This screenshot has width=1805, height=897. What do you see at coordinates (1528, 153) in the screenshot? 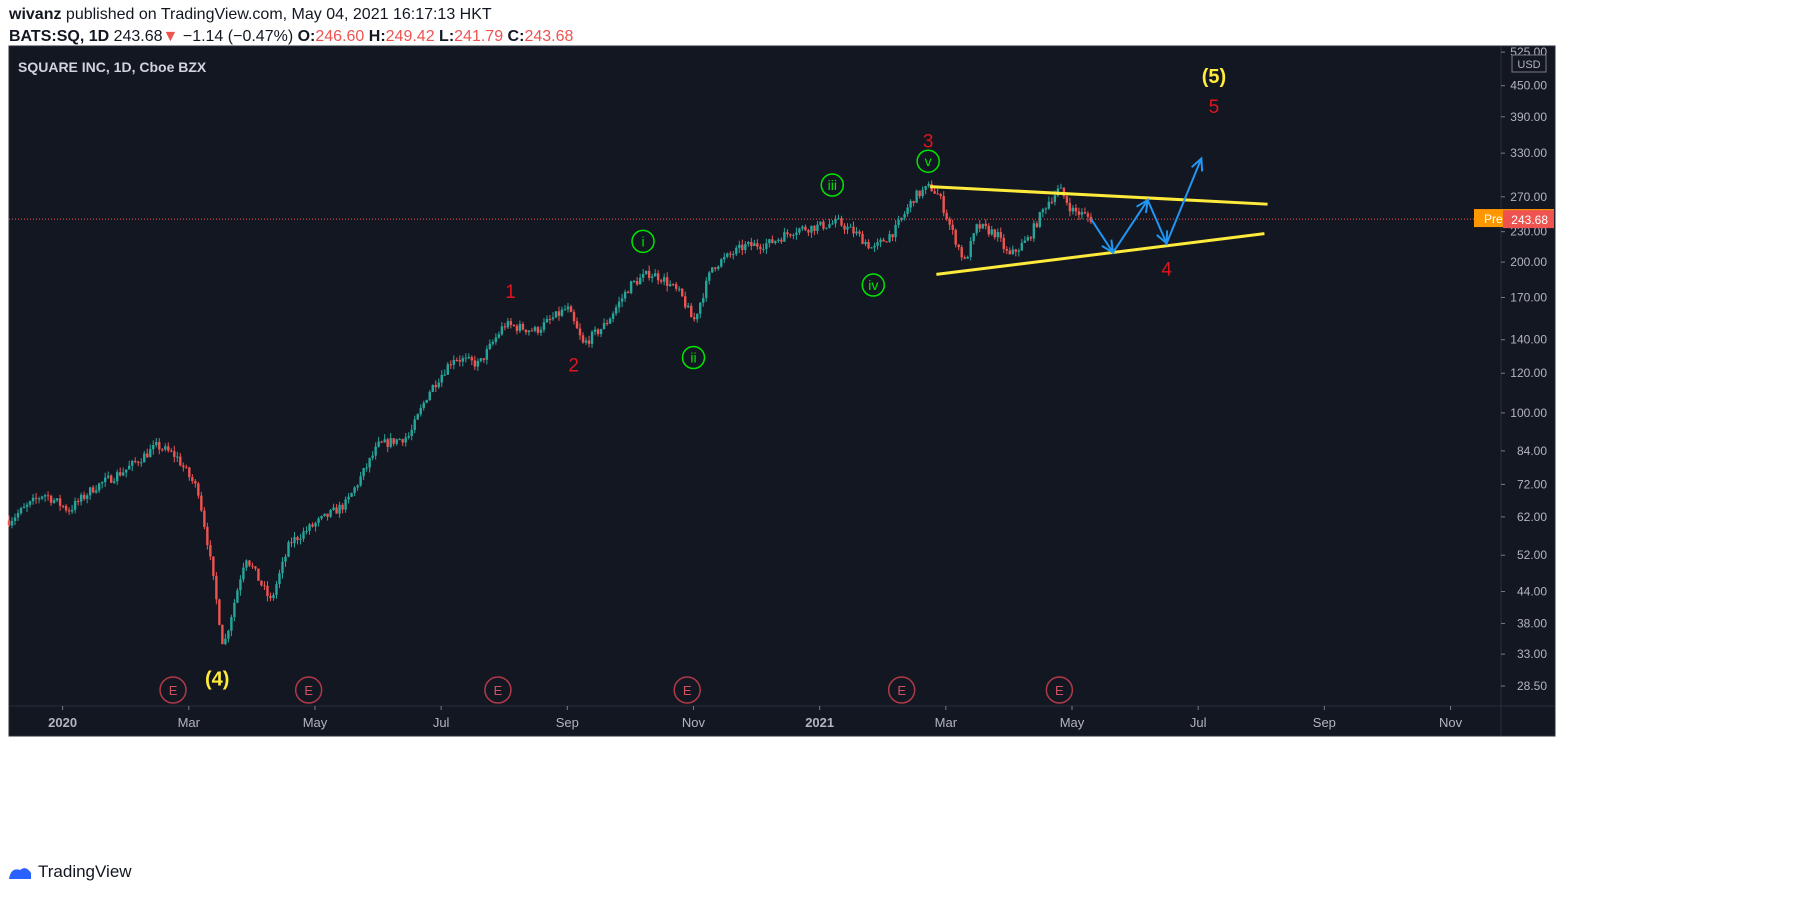
I see `y-tick-label: 330.00` at bounding box center [1528, 153].